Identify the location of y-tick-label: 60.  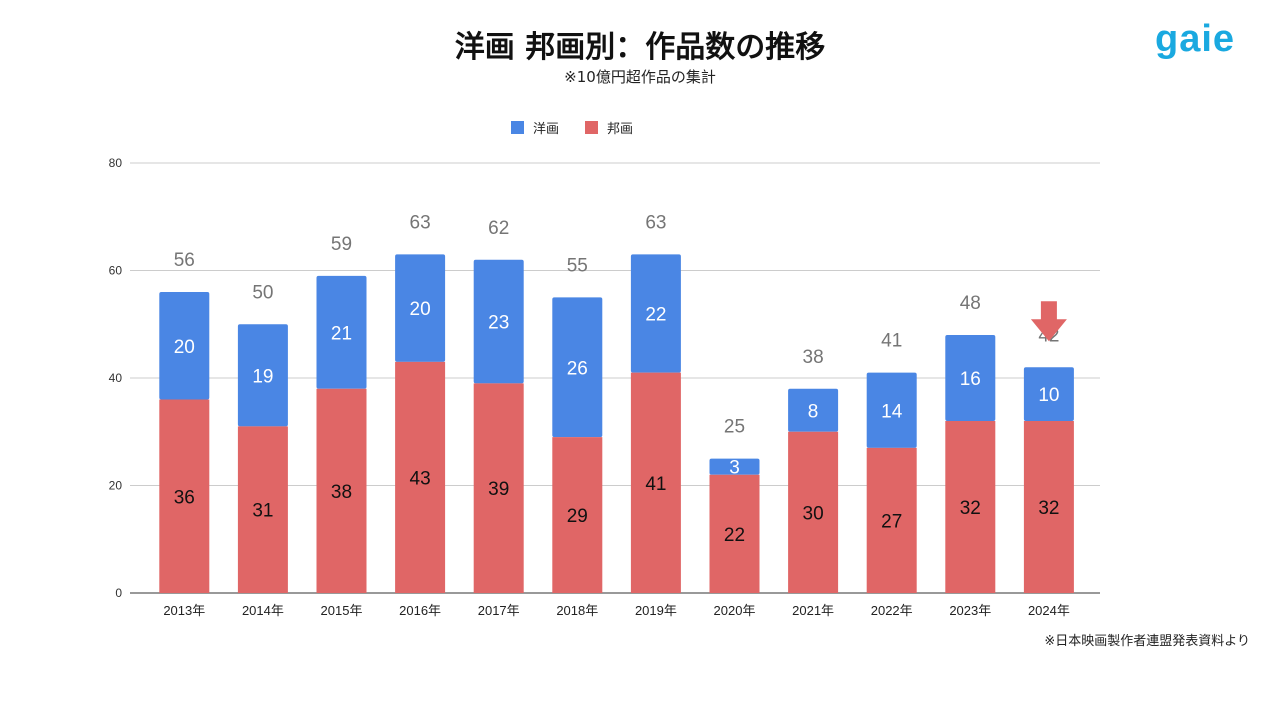
(116, 271).